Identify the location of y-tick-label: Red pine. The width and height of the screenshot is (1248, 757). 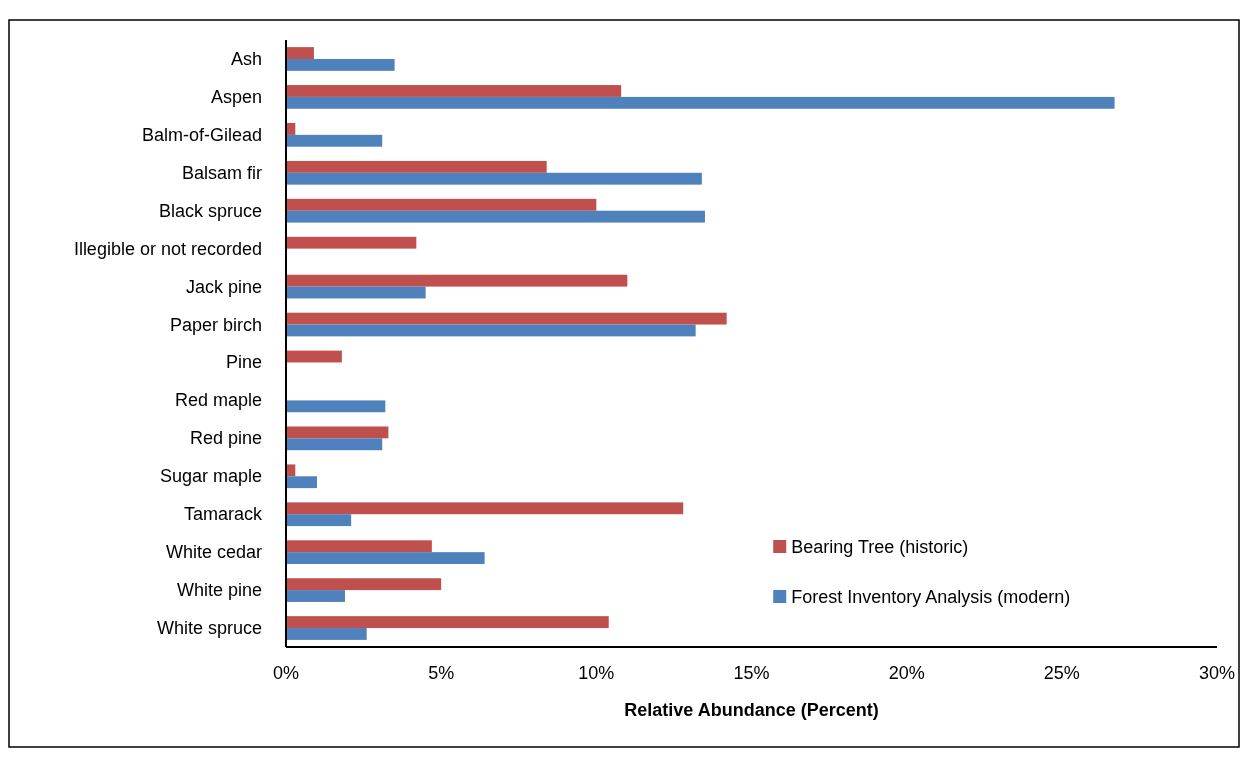
(225, 438).